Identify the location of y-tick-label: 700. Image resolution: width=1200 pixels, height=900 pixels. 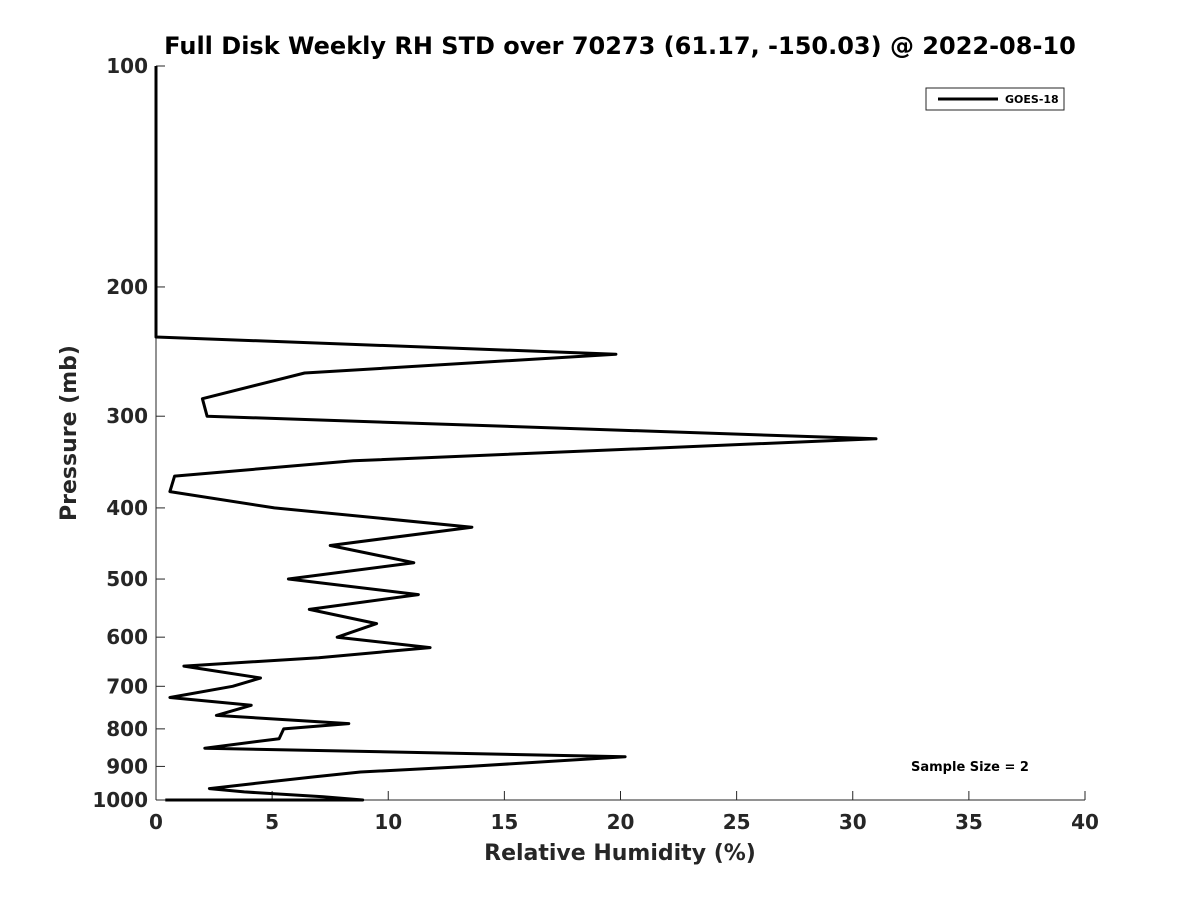
(127, 686).